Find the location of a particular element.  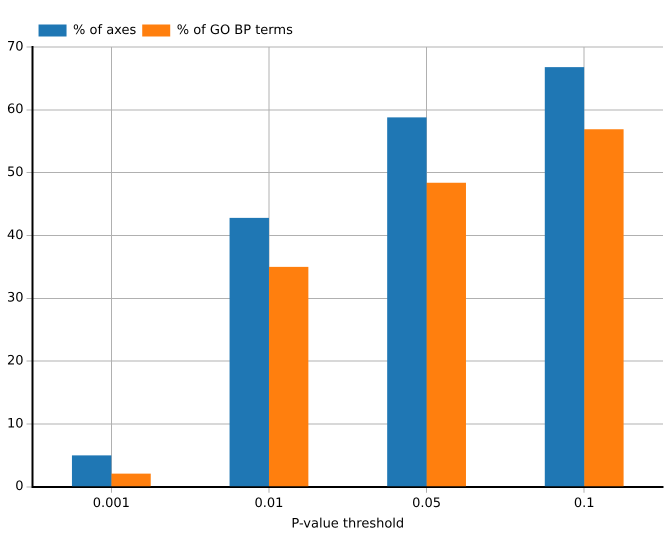

y-tick-label: 30 is located at coordinates (15, 298).